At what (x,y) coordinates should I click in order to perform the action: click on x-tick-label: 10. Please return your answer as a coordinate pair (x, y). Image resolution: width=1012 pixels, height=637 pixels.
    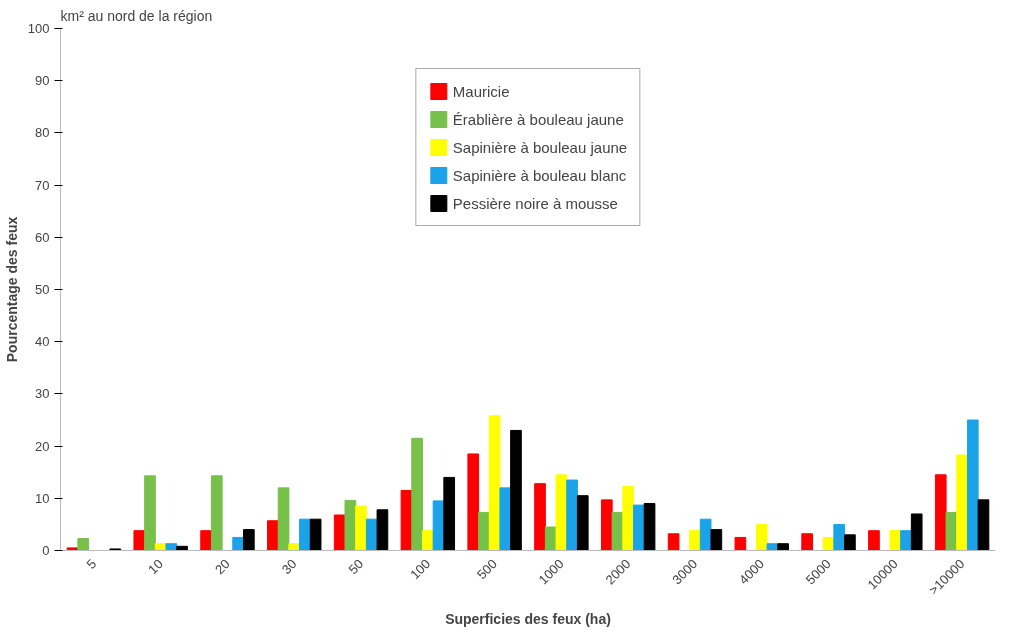
    Looking at the image, I should click on (155, 567).